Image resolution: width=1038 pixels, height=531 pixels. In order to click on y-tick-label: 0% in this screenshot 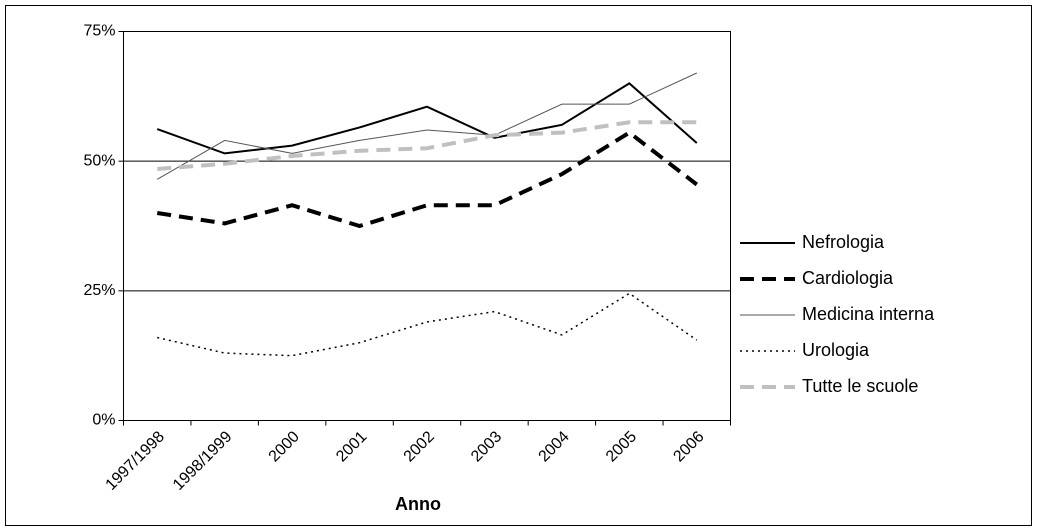, I will do `click(103, 420)`.